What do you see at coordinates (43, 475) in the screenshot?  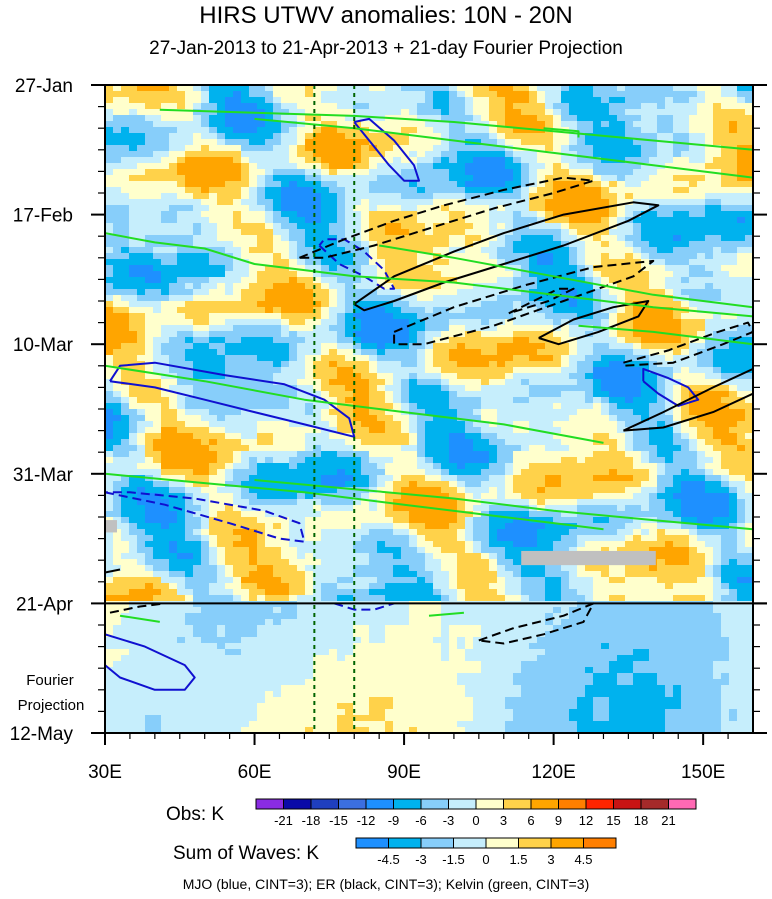 I see `y-tick-label: 31-Mar` at bounding box center [43, 475].